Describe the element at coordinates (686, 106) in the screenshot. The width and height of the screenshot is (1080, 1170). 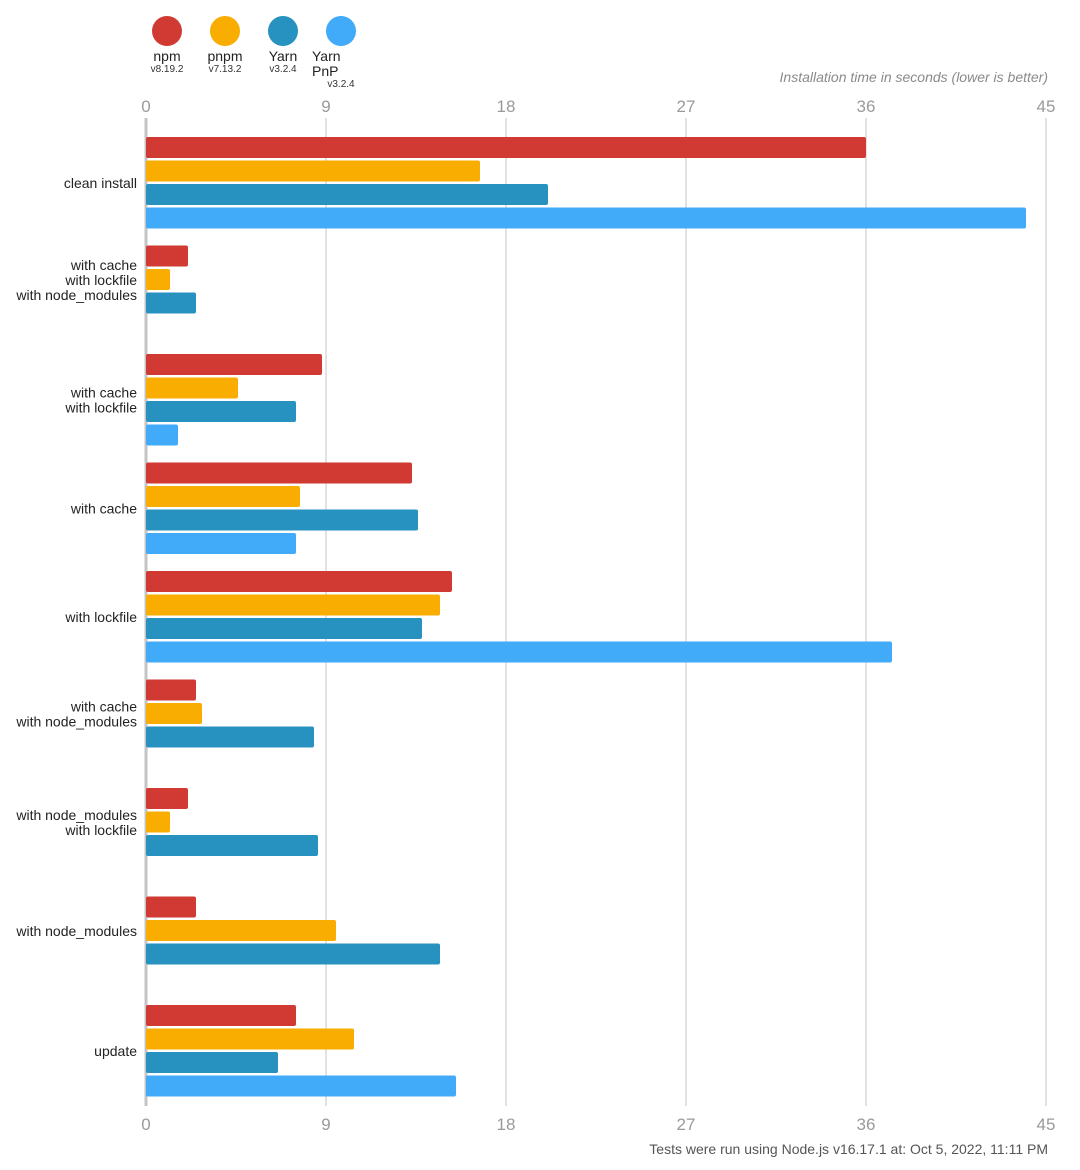
I see `x-tick-label-top: 27` at that location.